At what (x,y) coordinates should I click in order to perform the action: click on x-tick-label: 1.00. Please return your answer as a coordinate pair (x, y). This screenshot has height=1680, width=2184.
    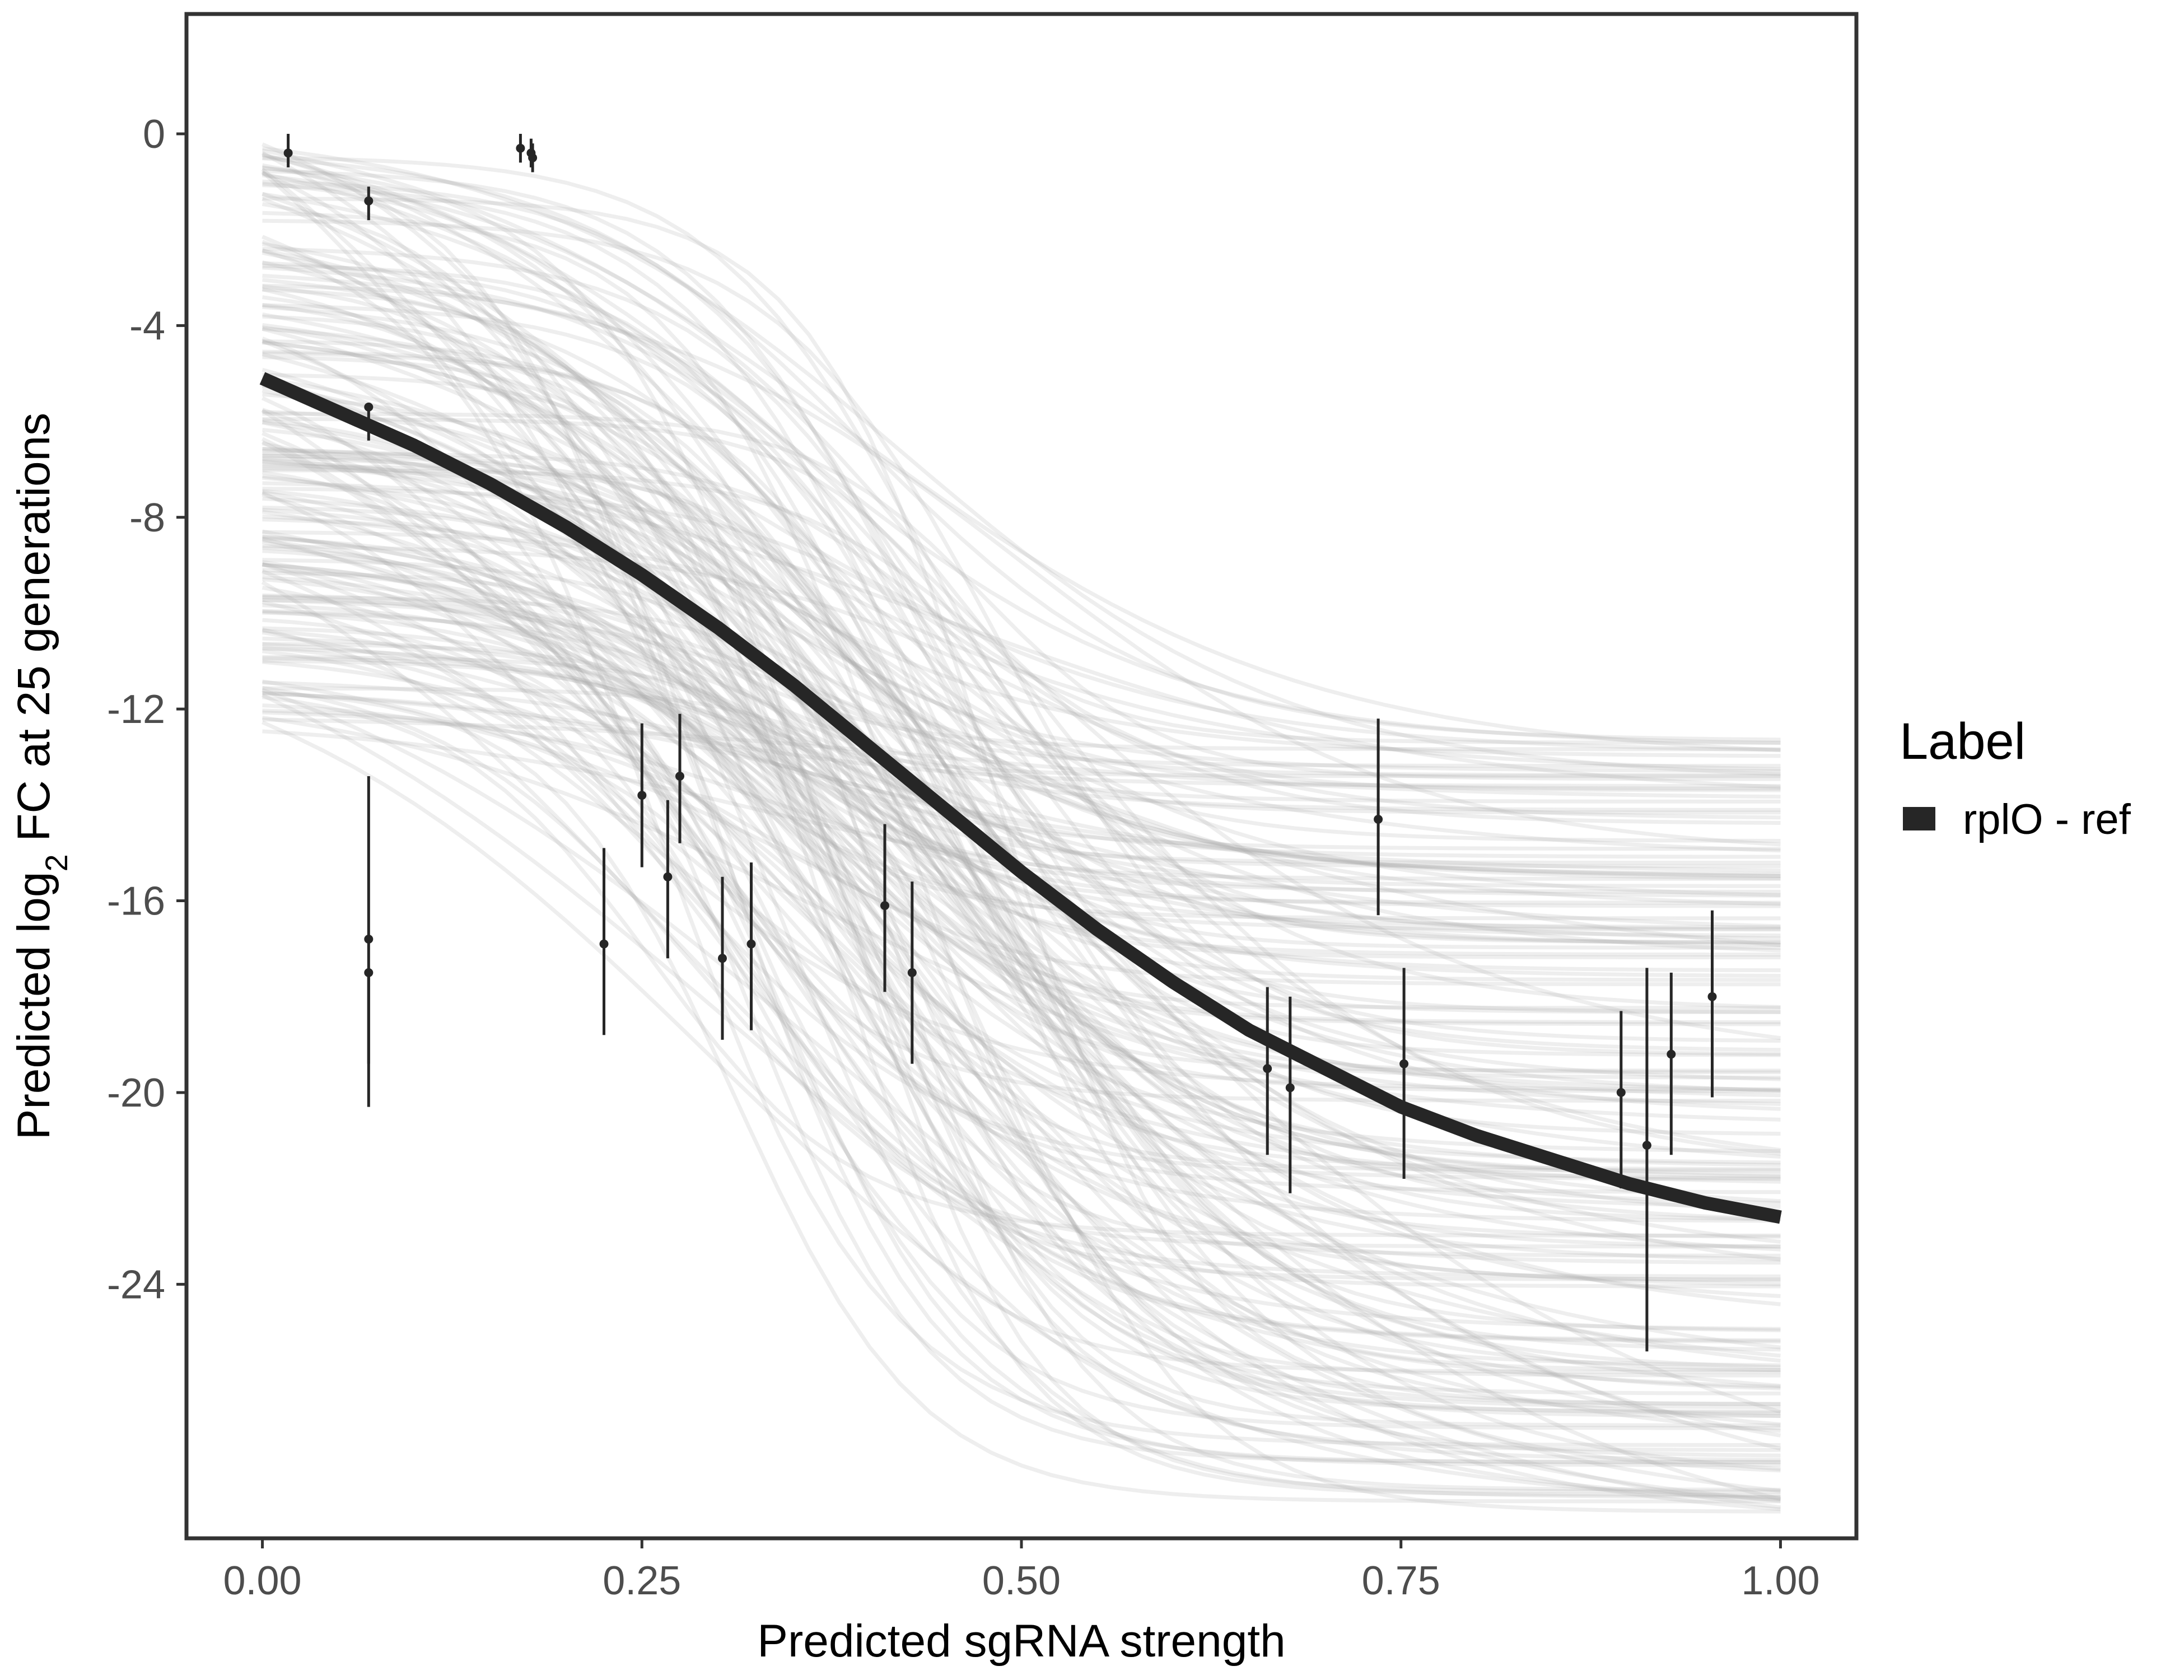
    Looking at the image, I should click on (1780, 1581).